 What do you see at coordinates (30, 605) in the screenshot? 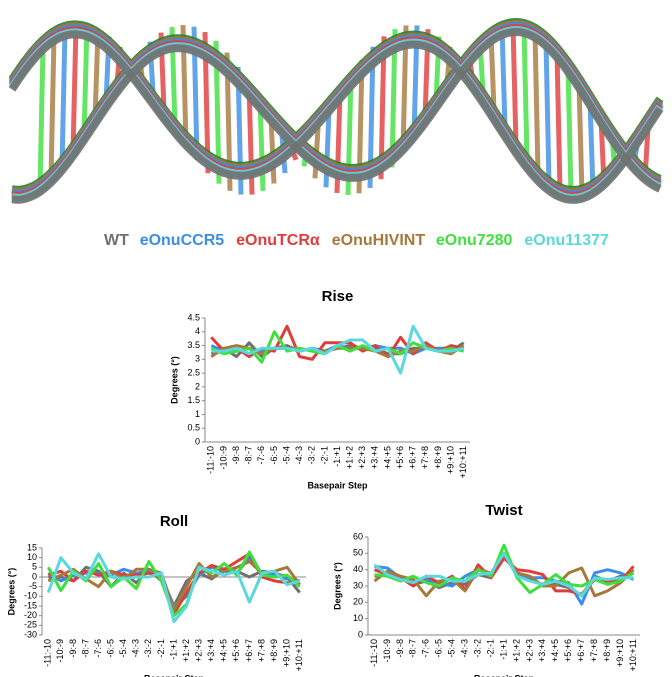
I see `y-tick-label: -15` at bounding box center [30, 605].